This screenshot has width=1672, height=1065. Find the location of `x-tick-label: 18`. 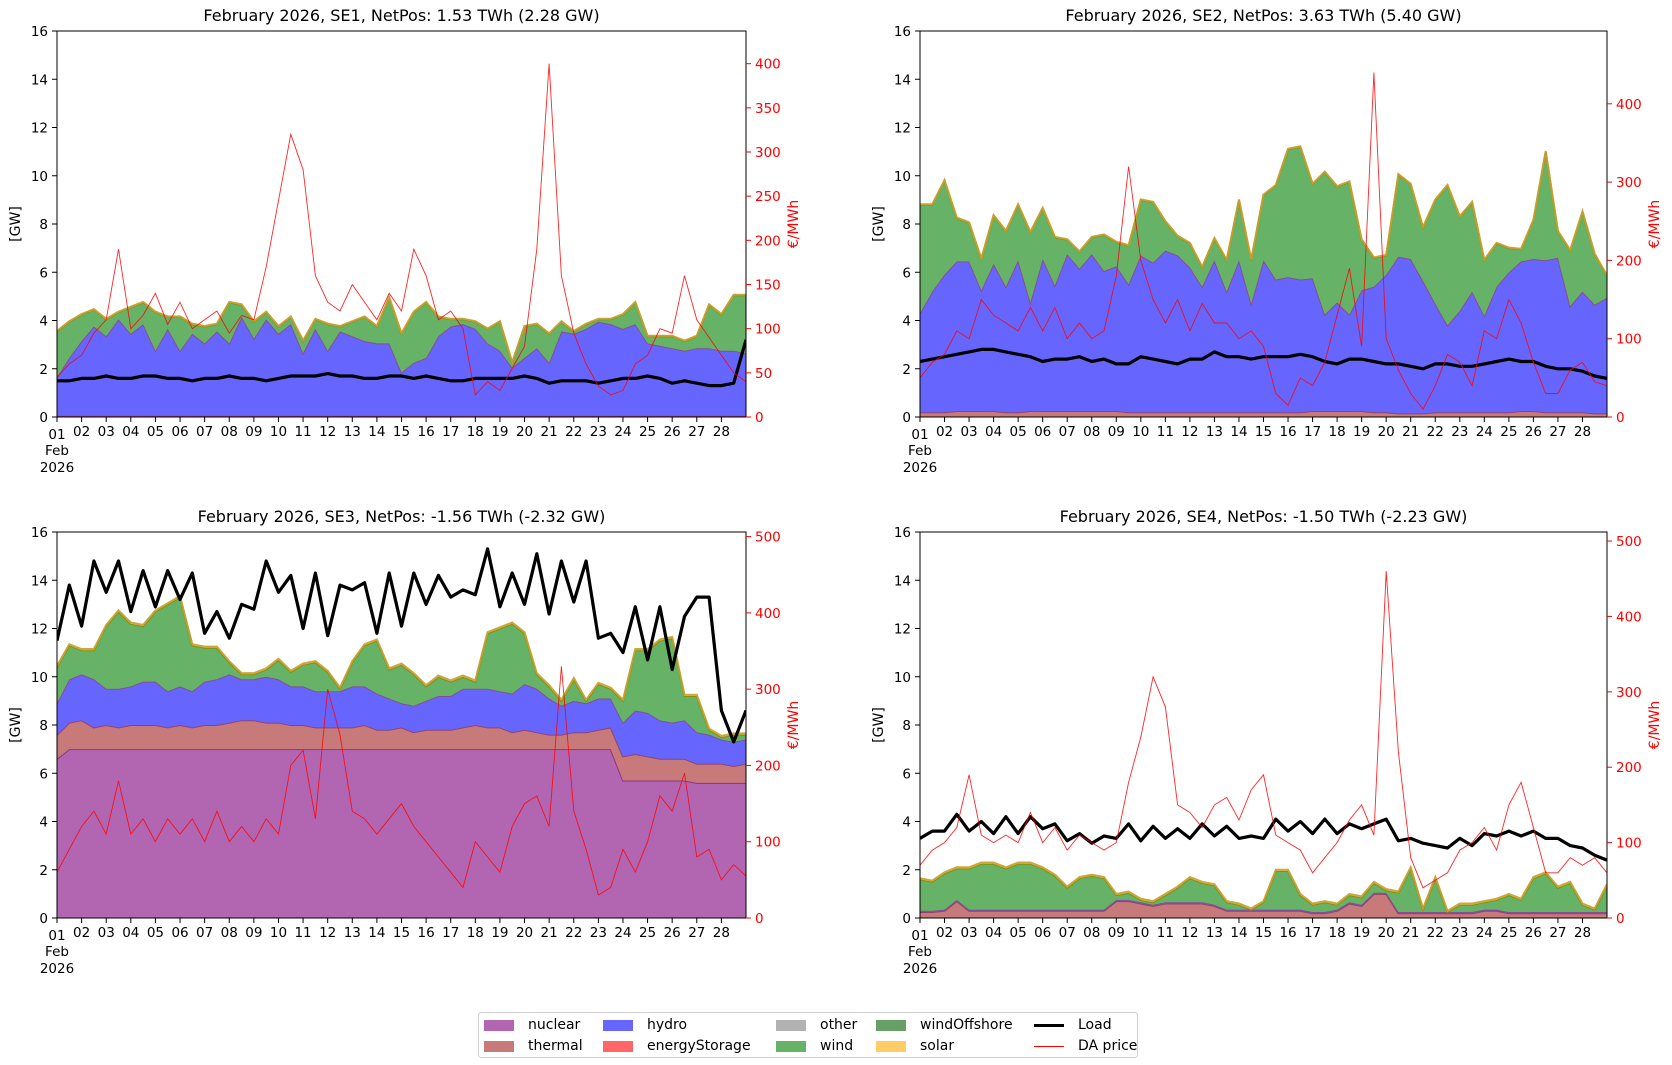

x-tick-label: 18 is located at coordinates (475, 432).